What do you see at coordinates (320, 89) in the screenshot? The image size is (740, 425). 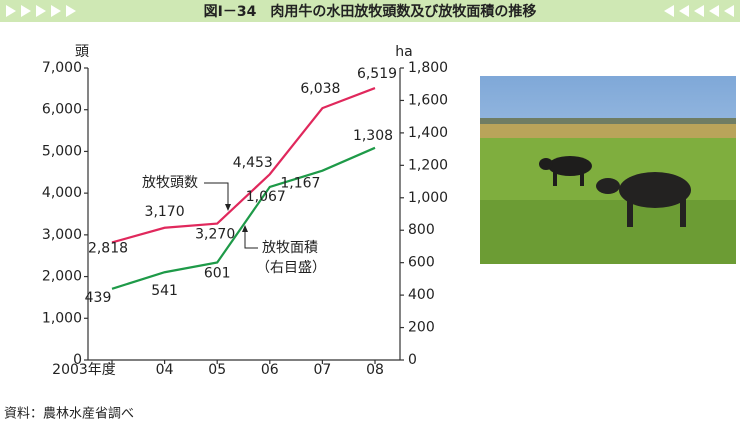 I see `data-label: 6,038` at bounding box center [320, 89].